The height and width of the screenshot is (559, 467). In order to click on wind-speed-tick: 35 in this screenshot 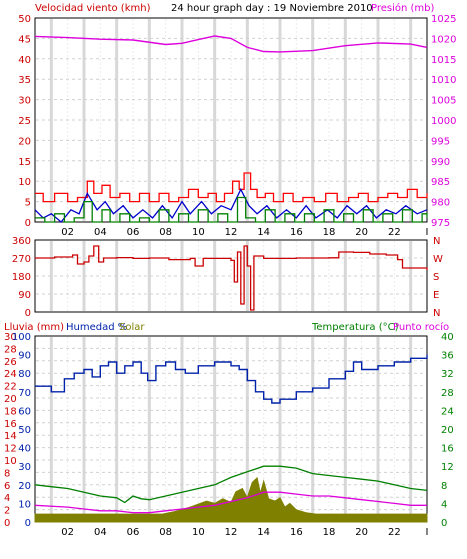, I will do `click(24, 80)`.